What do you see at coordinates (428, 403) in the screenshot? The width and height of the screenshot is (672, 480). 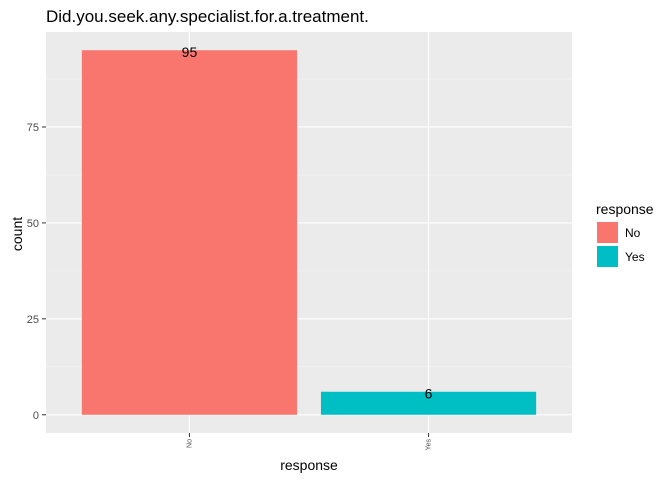 I see `bar-yes` at bounding box center [428, 403].